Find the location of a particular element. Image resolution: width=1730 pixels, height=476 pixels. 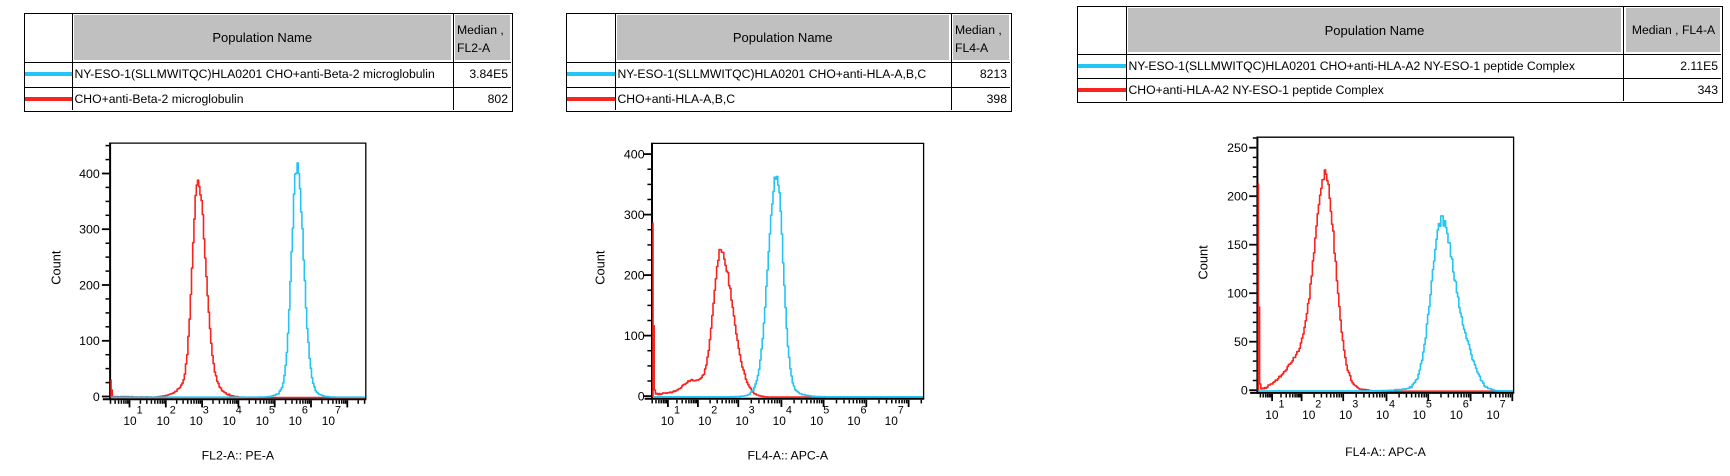

svg-text: 50 is located at coordinates (1241, 342).